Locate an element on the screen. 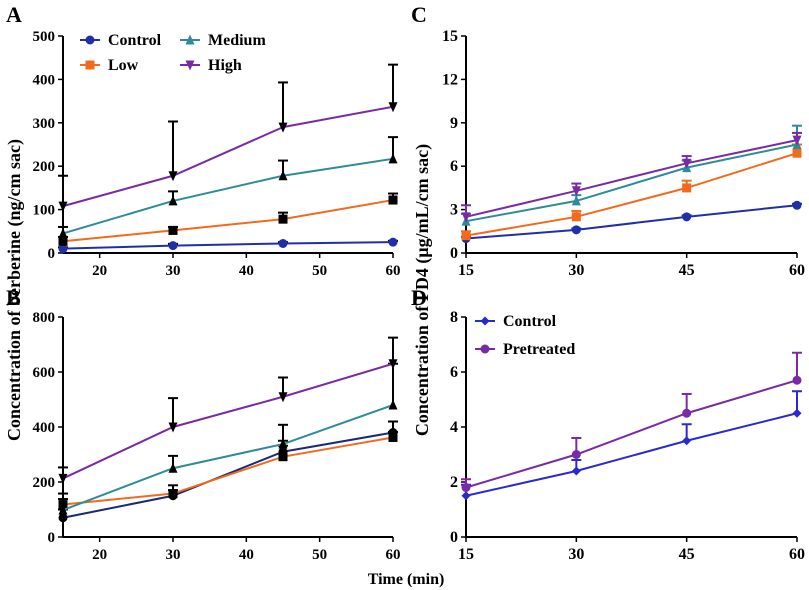  series-pretreated is located at coordinates (631, 421).